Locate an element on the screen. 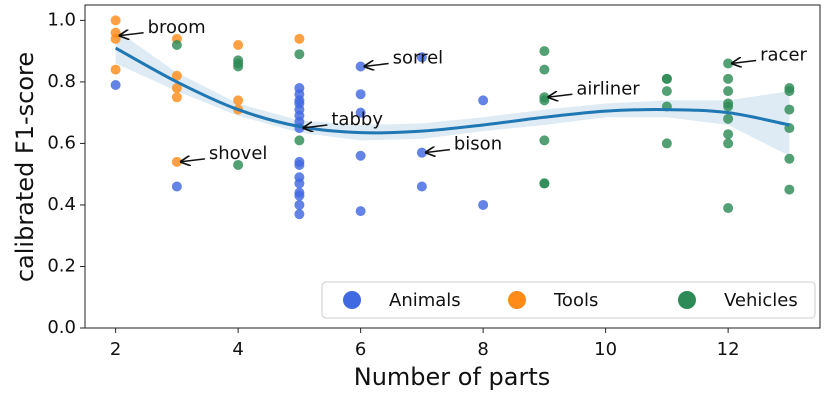  x-axis-label: Number of parts is located at coordinates (452, 377).